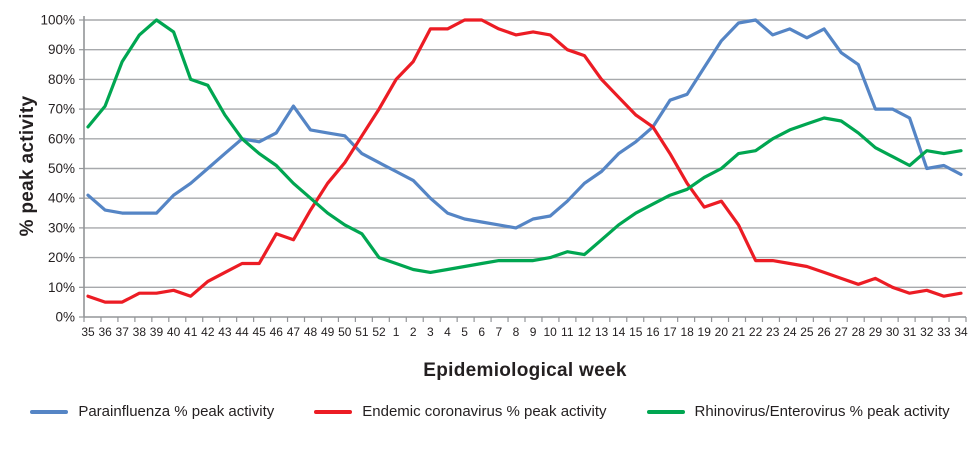 This screenshot has width=980, height=457. Describe the element at coordinates (859, 332) in the screenshot. I see `x-tick-label: 28` at that location.